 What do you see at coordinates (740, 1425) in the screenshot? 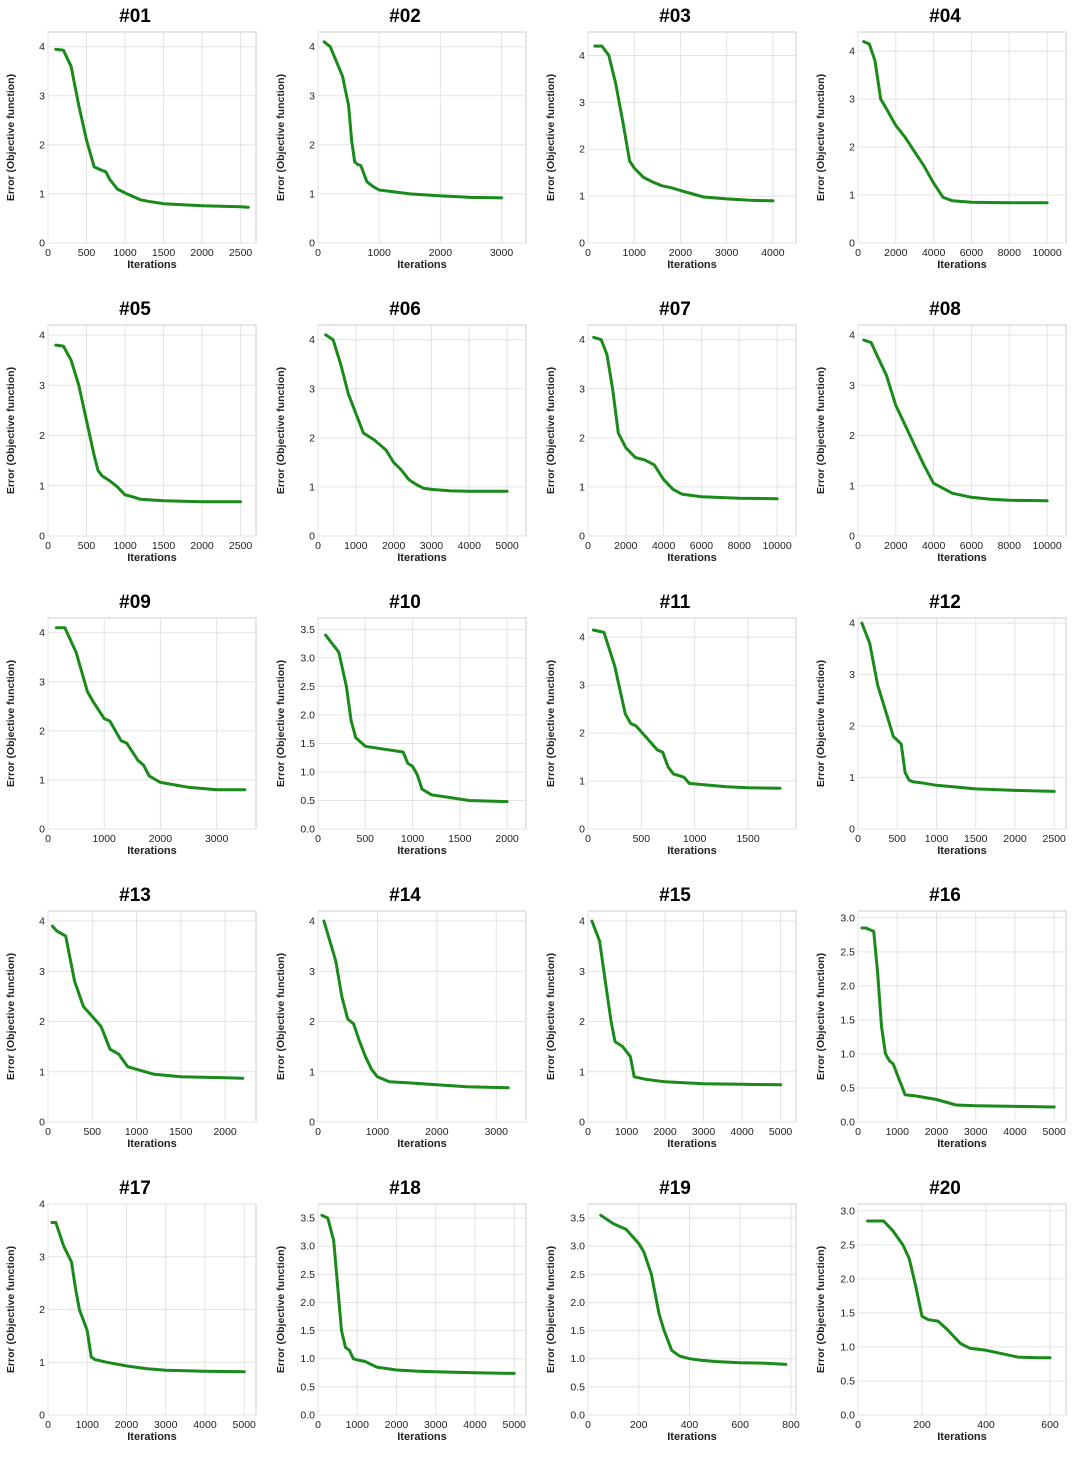
I see `x-tick-label: 600` at bounding box center [740, 1425].